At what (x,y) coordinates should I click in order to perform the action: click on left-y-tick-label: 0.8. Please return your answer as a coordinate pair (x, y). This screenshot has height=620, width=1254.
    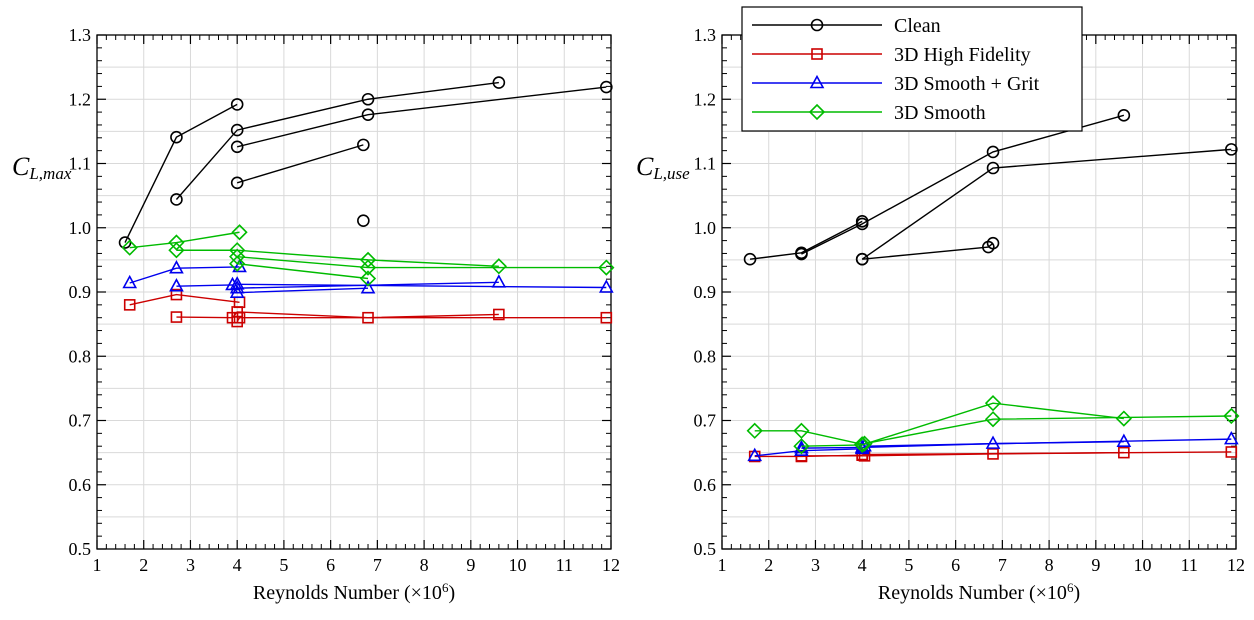
    Looking at the image, I should click on (80, 356).